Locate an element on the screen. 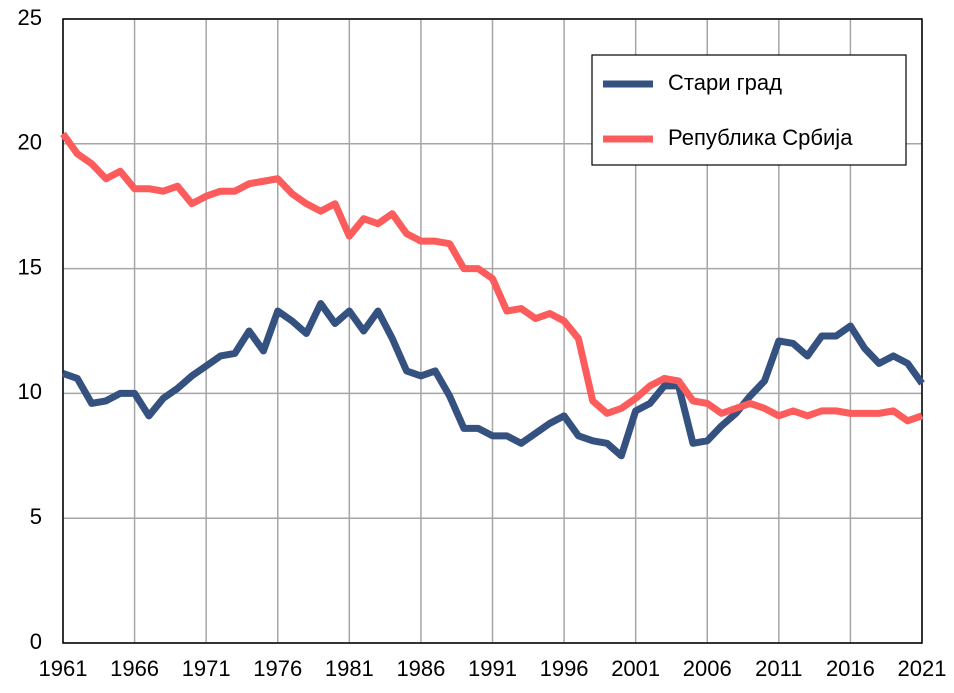  x-tick-label: 1996 is located at coordinates (564, 668).